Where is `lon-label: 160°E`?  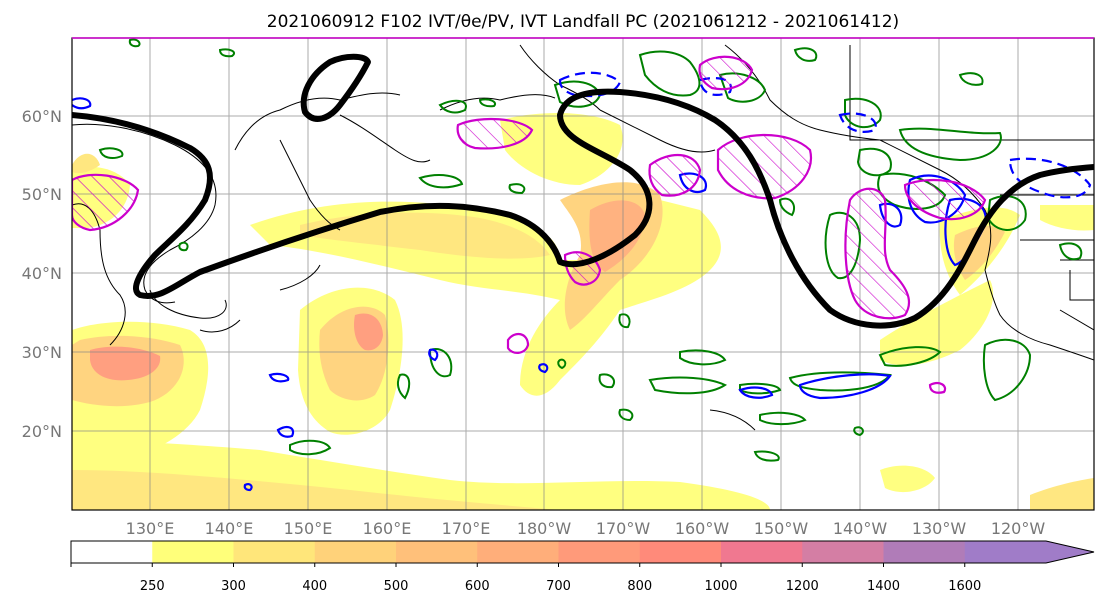 lon-label: 160°E is located at coordinates (387, 528).